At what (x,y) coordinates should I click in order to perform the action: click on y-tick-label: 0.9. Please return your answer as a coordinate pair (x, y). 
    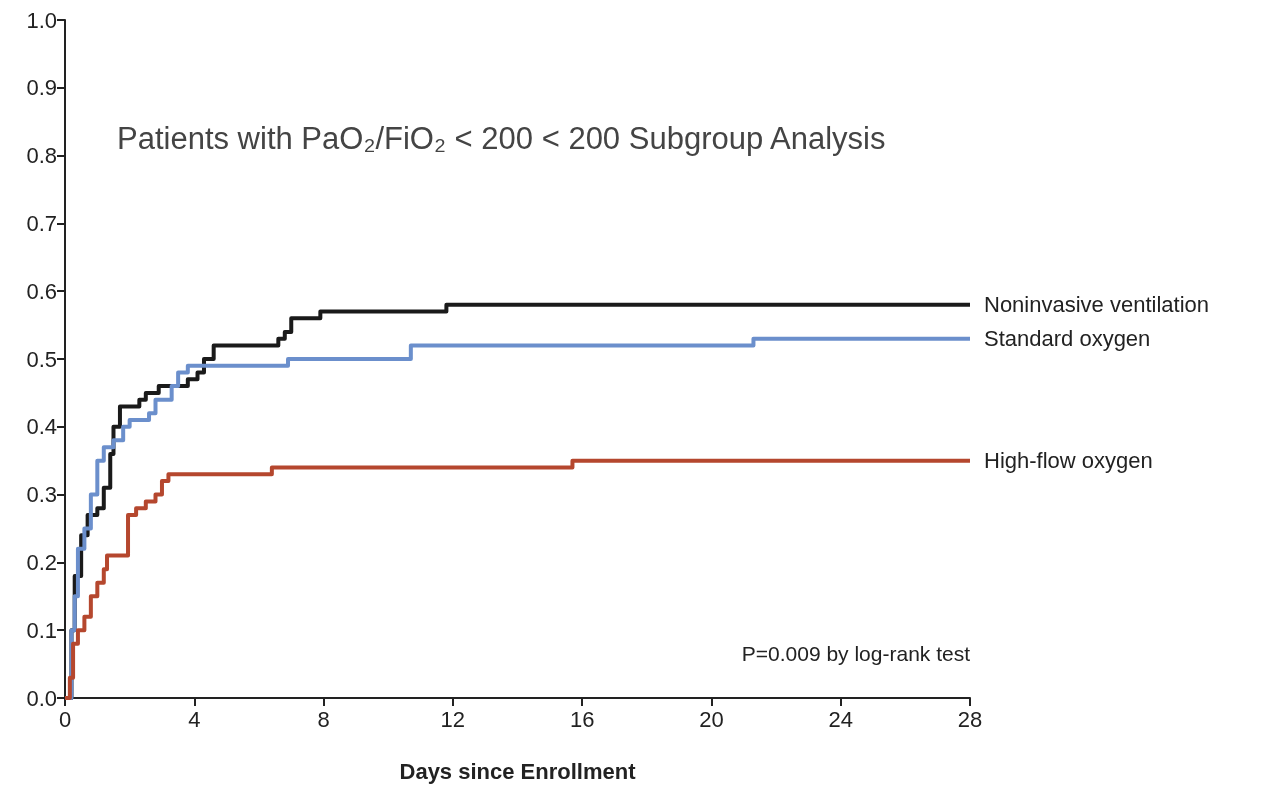
    Looking at the image, I should click on (41, 88).